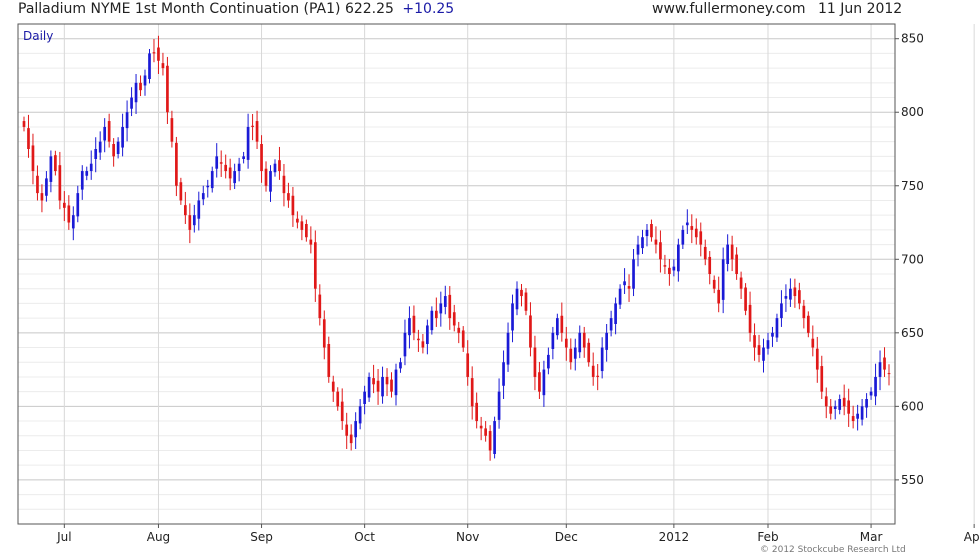 The width and height of the screenshot is (980, 560). What do you see at coordinates (674, 537) in the screenshot?
I see `x-tick-label: 2012` at bounding box center [674, 537].